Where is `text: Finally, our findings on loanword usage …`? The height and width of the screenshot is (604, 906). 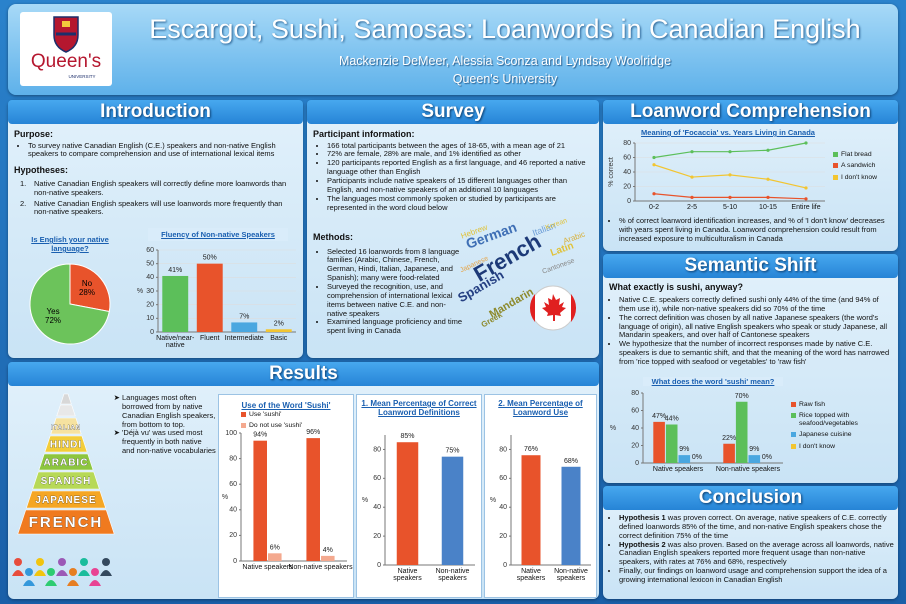
text: Finally, our findings on loanword usage … is located at coordinates (753, 575).